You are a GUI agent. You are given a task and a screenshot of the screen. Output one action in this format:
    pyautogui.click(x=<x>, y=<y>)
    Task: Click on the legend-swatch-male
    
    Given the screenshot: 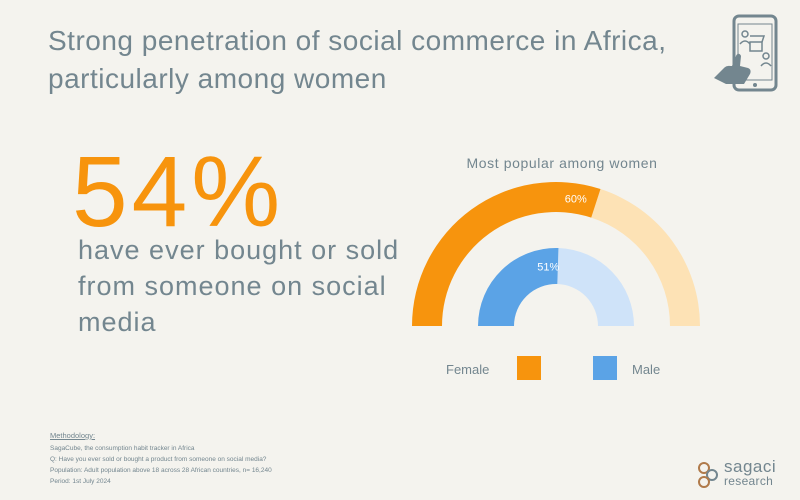 What is the action you would take?
    pyautogui.click(x=605, y=368)
    